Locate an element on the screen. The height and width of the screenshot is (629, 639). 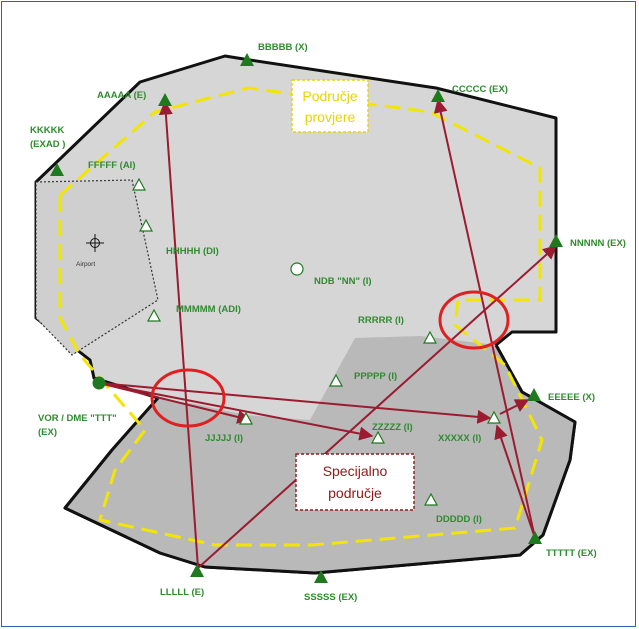
point-ddddd-icon is located at coordinates (431, 499).